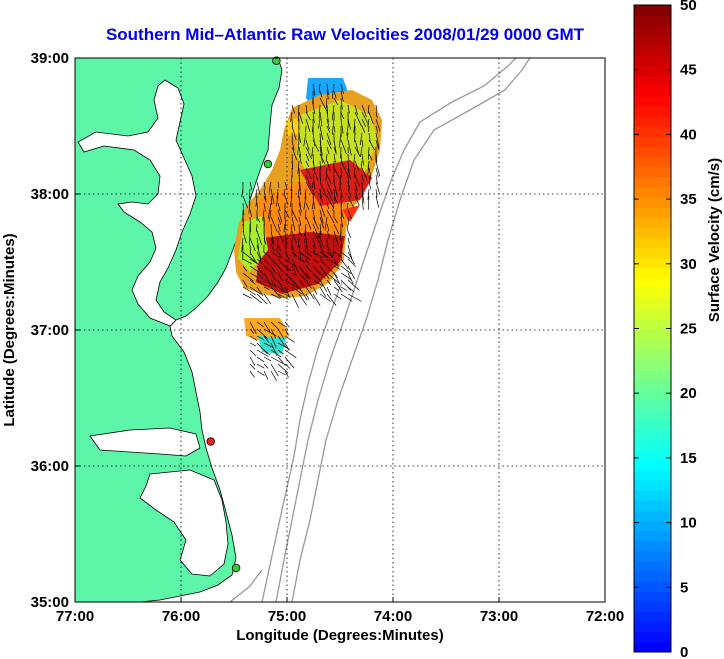 The width and height of the screenshot is (724, 659). I want to click on velocity-vectors, so click(311, 232).